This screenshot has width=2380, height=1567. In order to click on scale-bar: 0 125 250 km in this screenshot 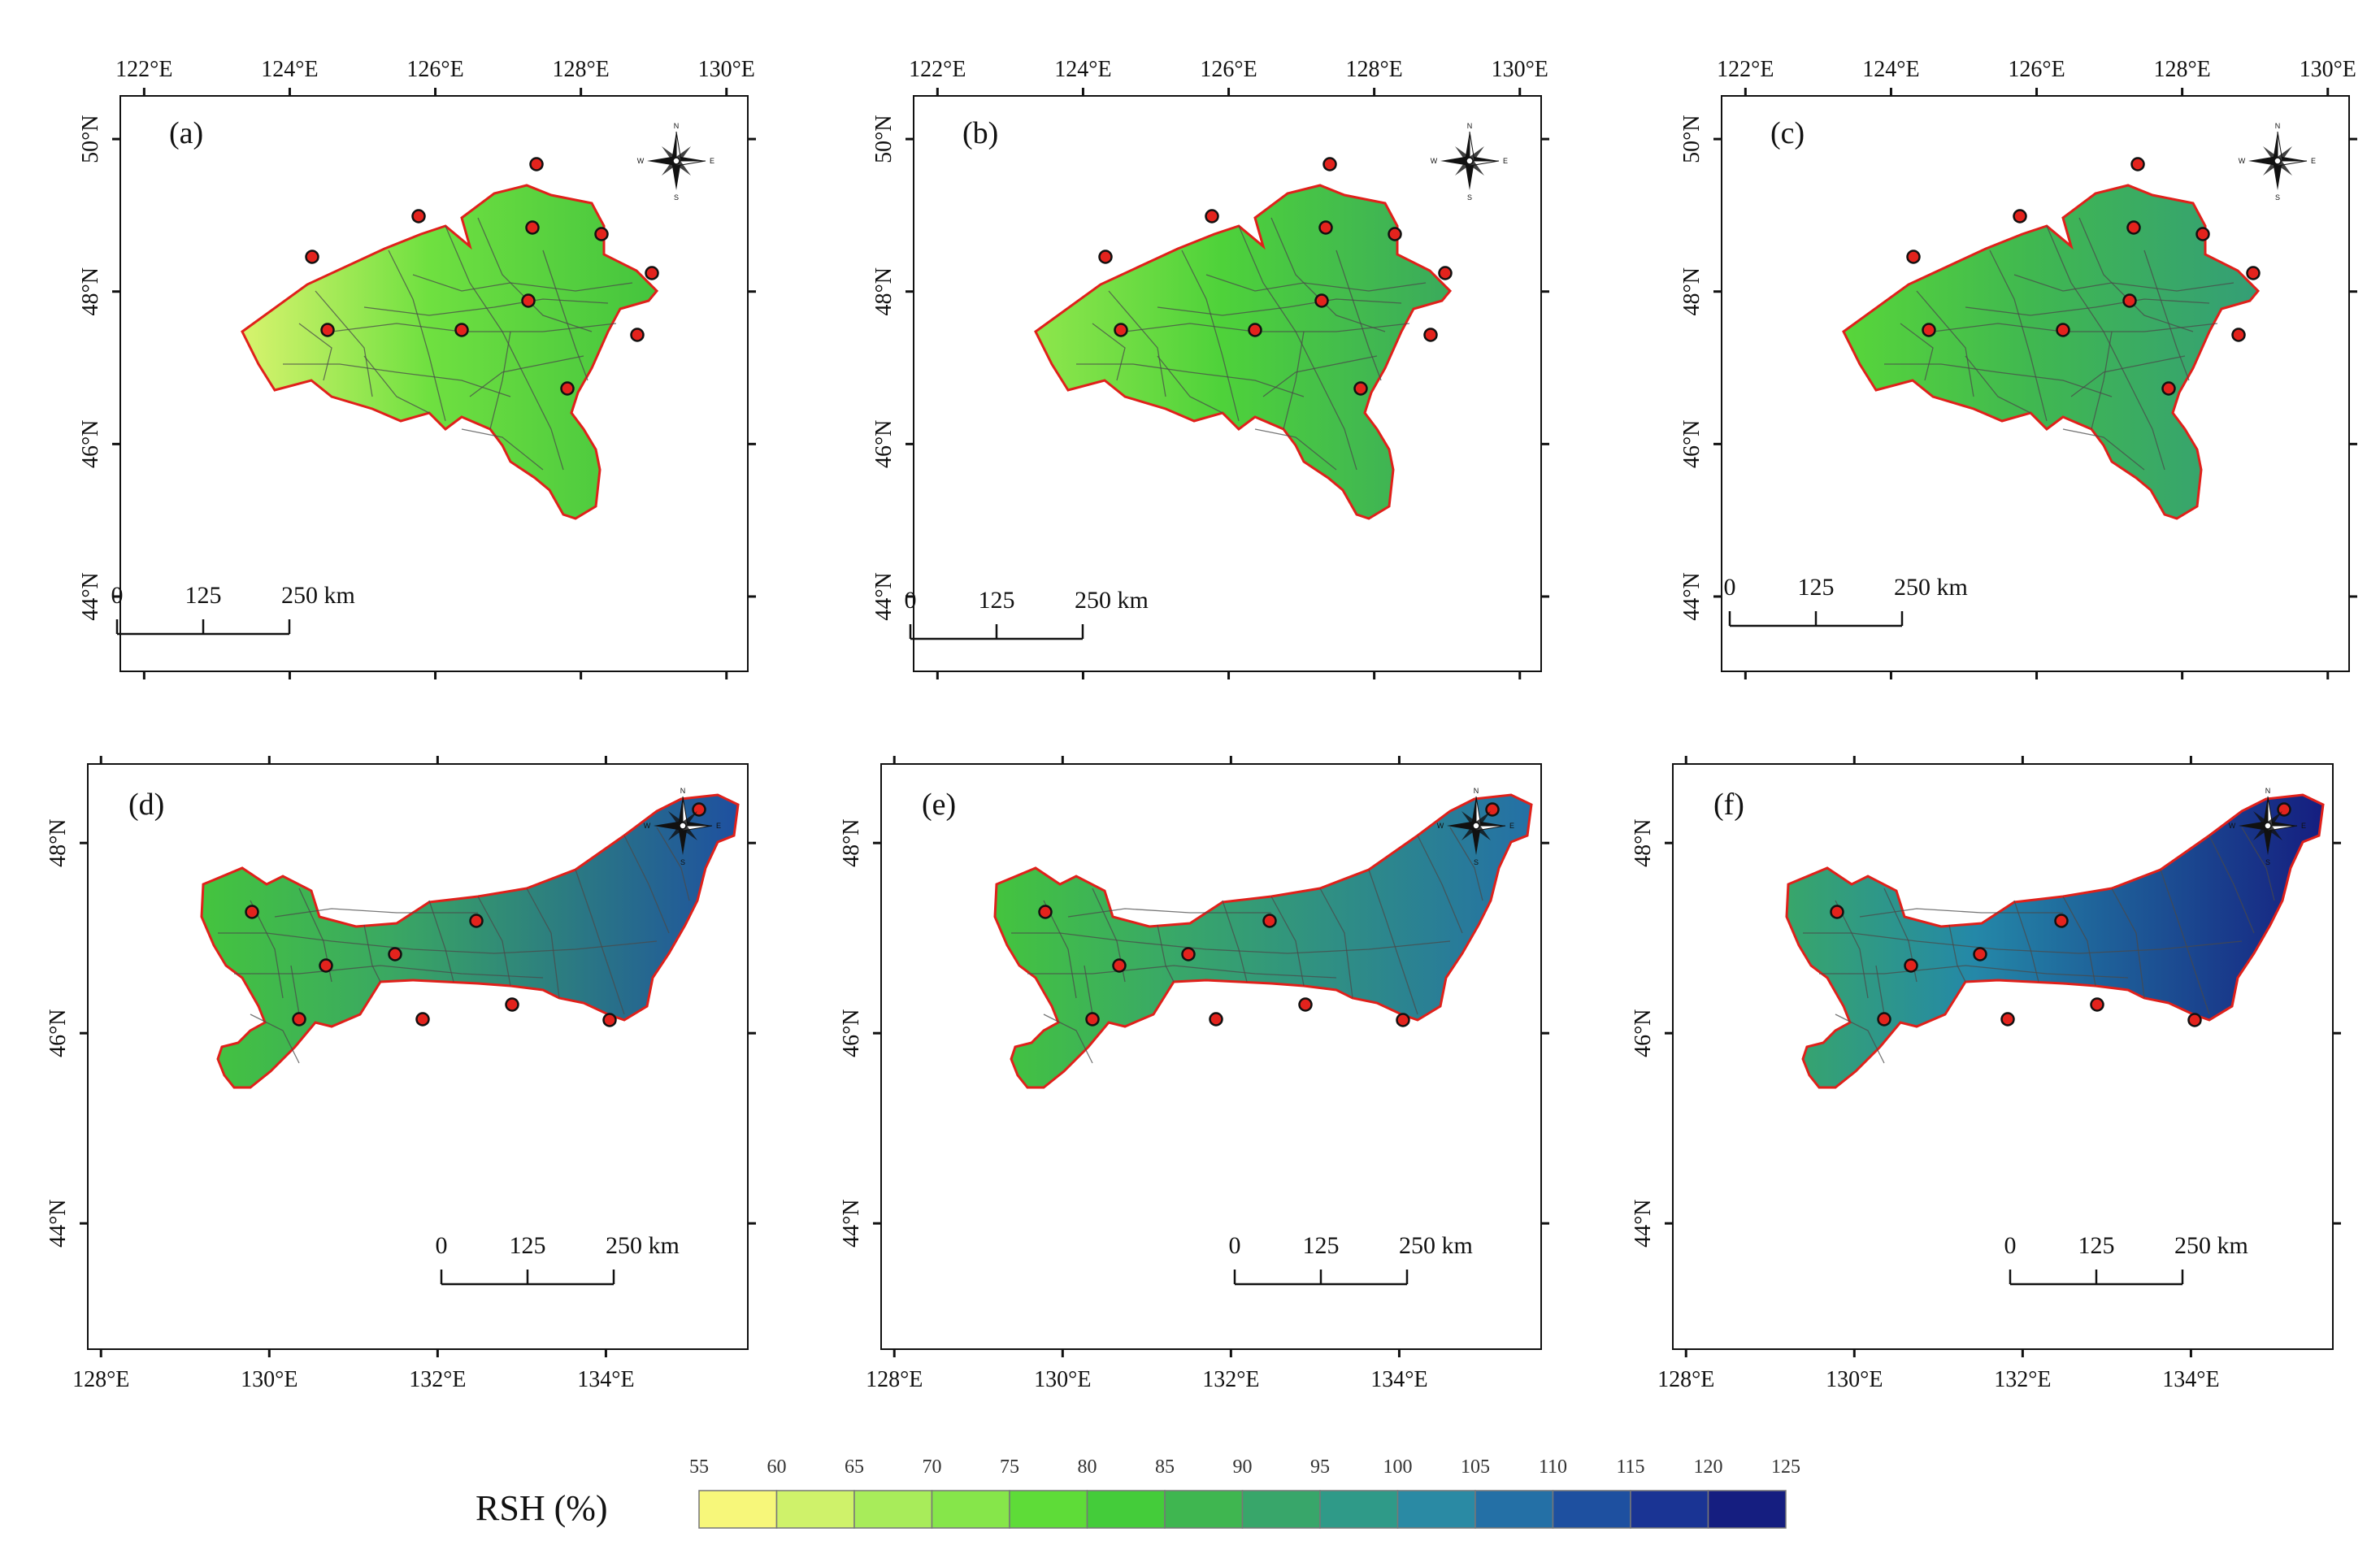, I will do `click(558, 1259)`.